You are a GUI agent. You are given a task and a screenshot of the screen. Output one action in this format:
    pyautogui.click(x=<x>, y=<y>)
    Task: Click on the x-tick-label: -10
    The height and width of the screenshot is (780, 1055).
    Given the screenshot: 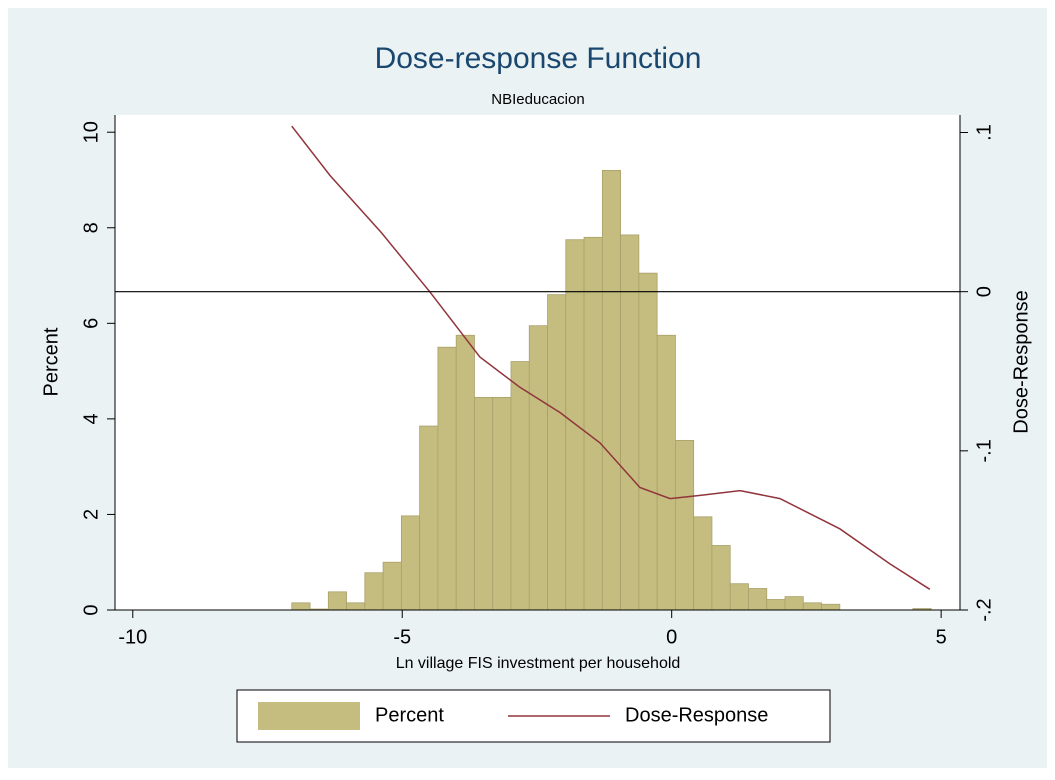 What is the action you would take?
    pyautogui.click(x=132, y=637)
    